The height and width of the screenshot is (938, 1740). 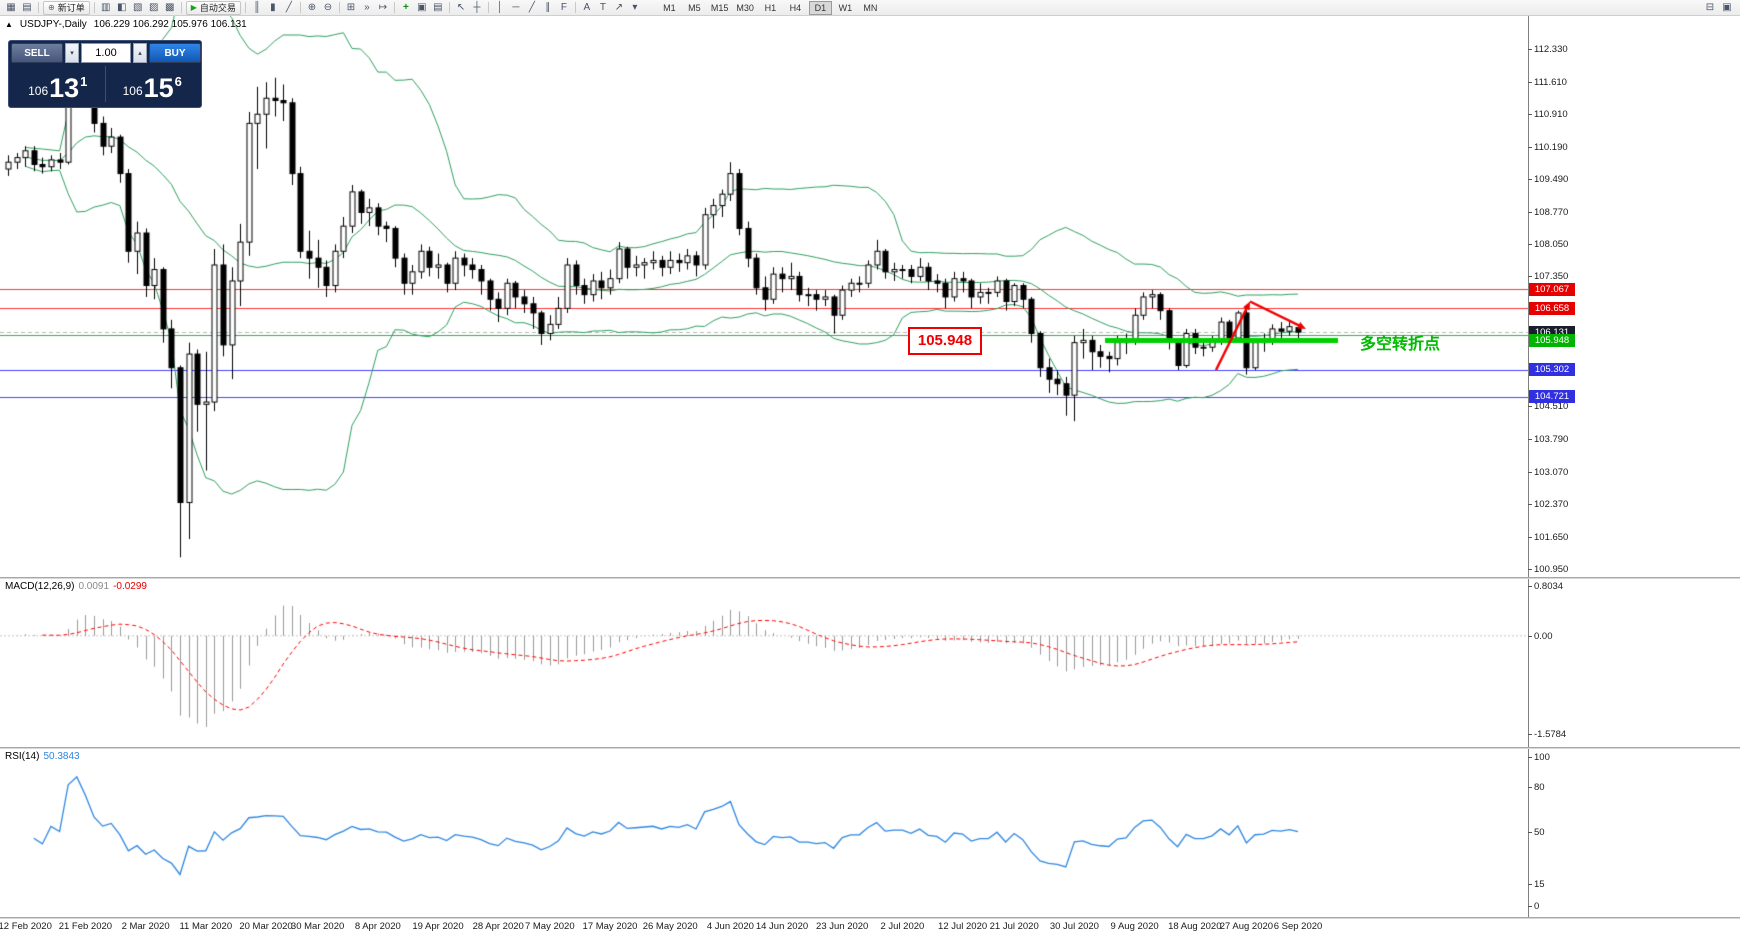 What do you see at coordinates (548, 7) in the screenshot?
I see `channel-icon: ∥` at bounding box center [548, 7].